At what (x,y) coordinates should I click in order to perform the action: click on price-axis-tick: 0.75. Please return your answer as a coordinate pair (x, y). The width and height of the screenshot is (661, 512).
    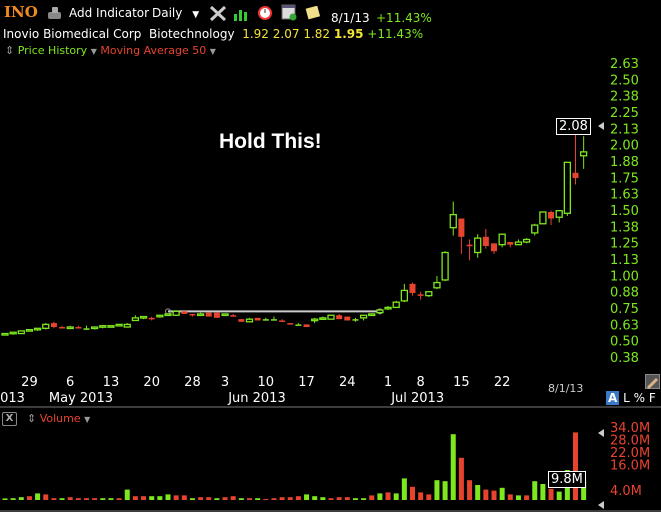
    Looking at the image, I should click on (624, 309).